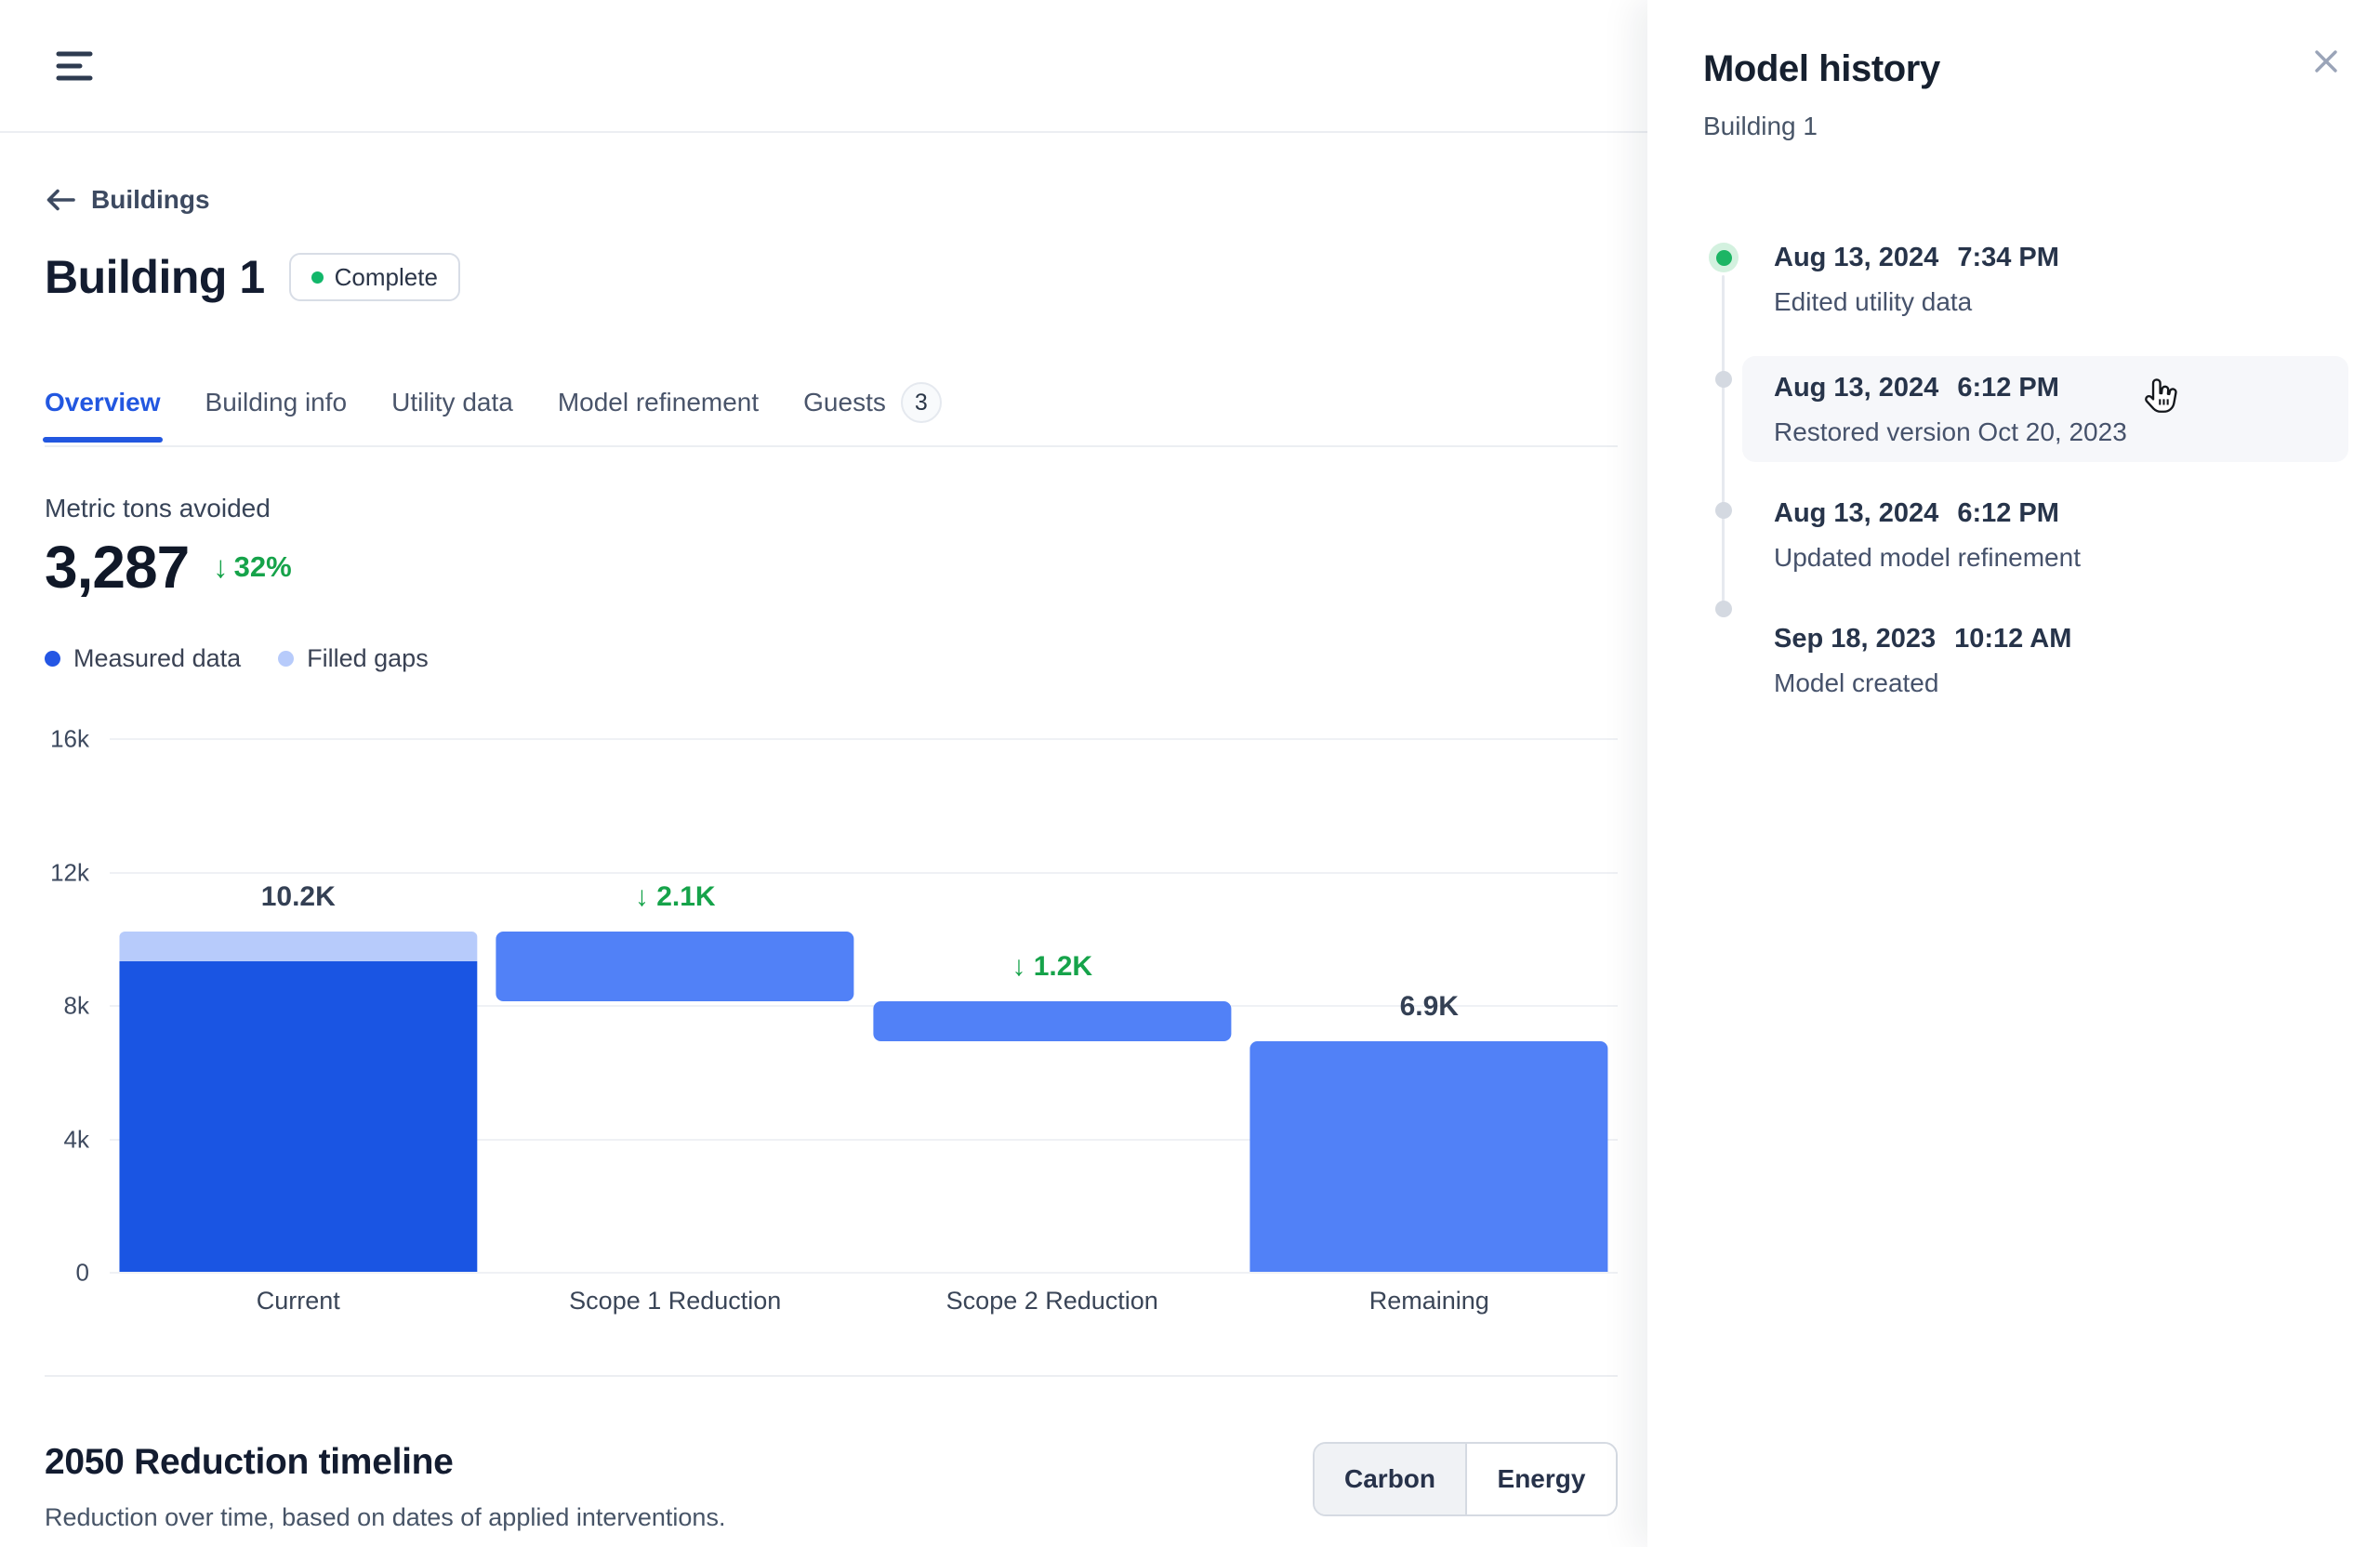 This screenshot has height=1547, width=2380. I want to click on bar-slot: 6.9K, so click(1430, 1005).